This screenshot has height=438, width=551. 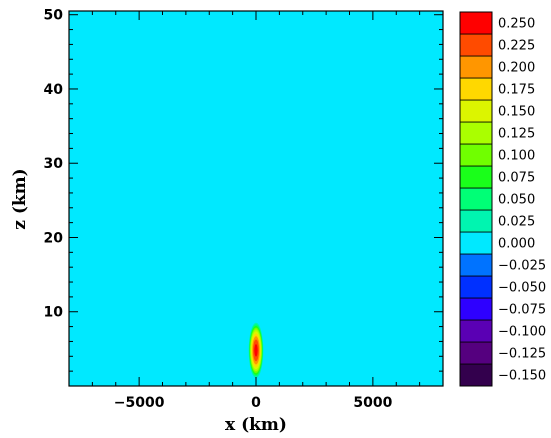 I want to click on x-tick-label: 0, so click(x=256, y=403).